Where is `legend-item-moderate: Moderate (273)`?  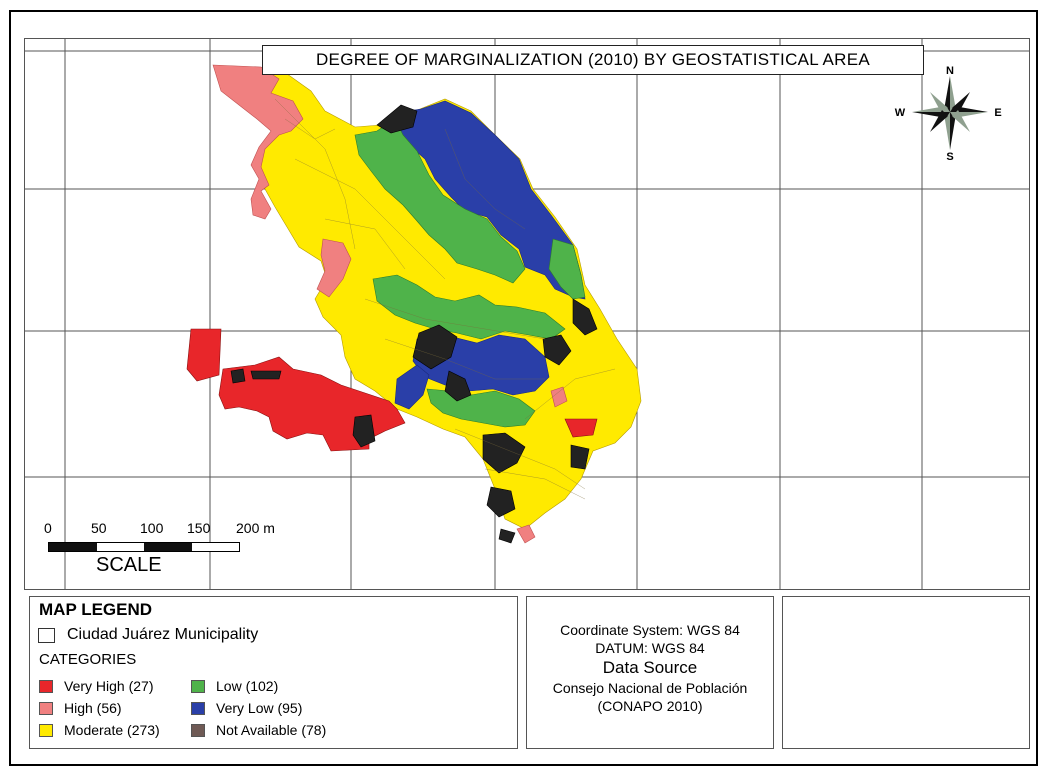 legend-item-moderate: Moderate (273) is located at coordinates (99, 730).